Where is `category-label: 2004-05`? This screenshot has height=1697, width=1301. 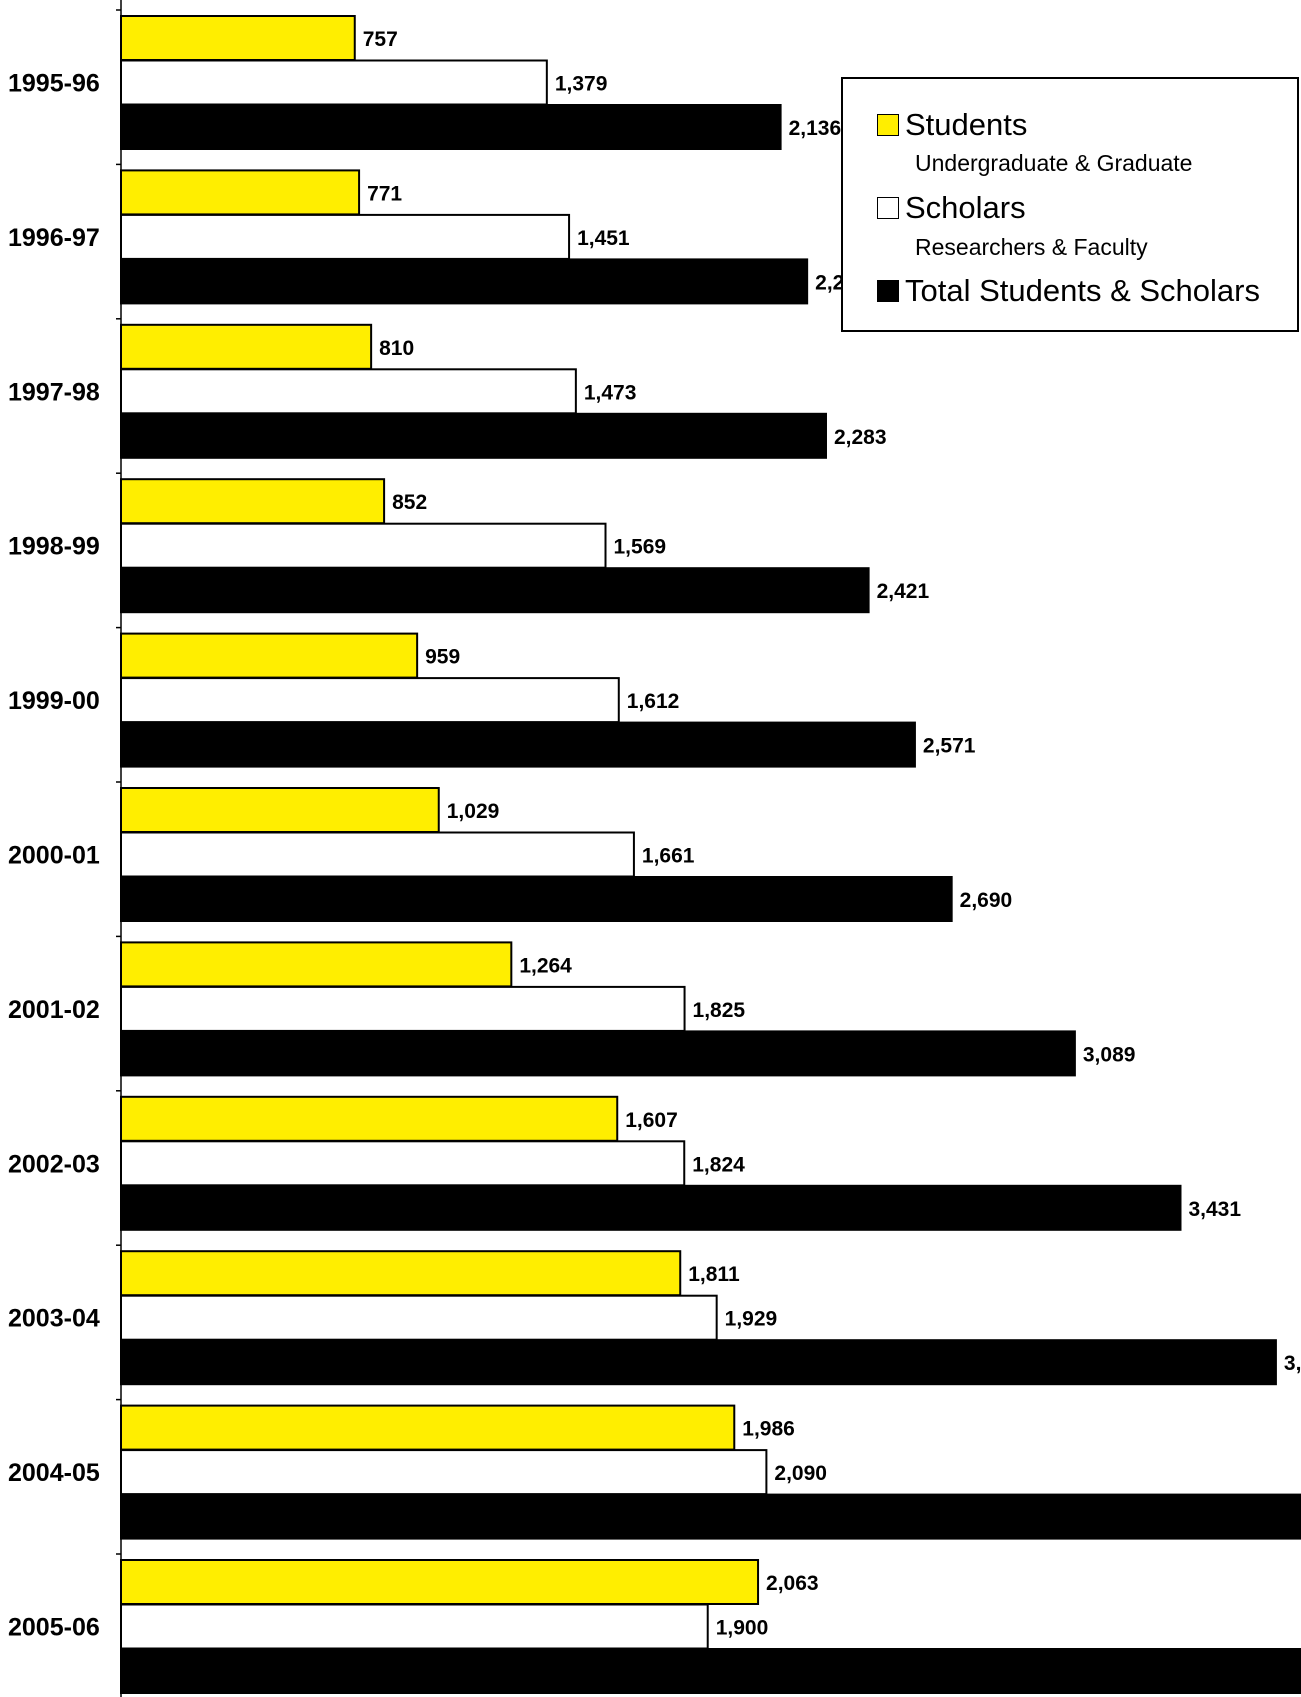
category-label: 2004-05 is located at coordinates (54, 1473).